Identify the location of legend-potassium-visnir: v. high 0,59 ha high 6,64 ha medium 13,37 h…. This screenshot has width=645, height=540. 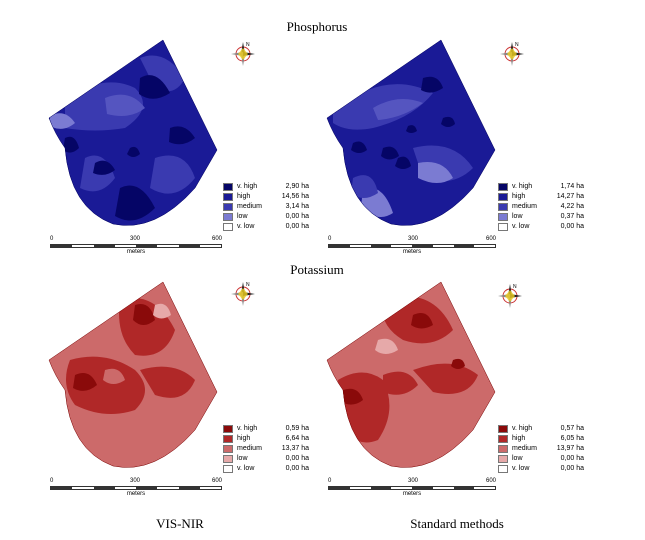
(266, 449).